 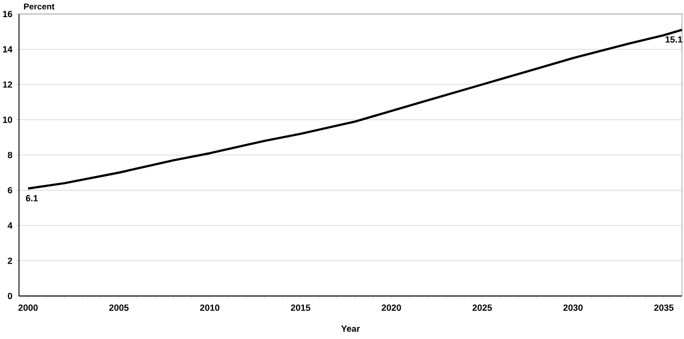 I want to click on y-tick-label: 14, so click(x=7, y=49).